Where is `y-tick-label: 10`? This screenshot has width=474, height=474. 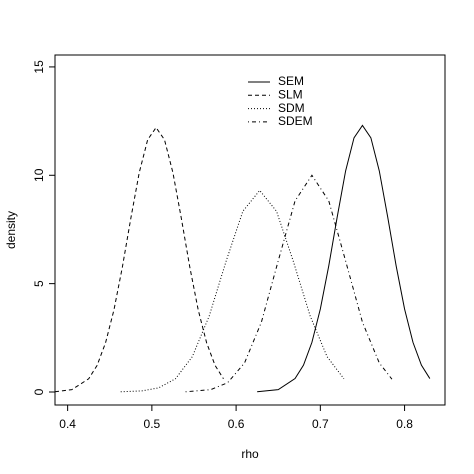 y-tick-label: 10 is located at coordinates (39, 175).